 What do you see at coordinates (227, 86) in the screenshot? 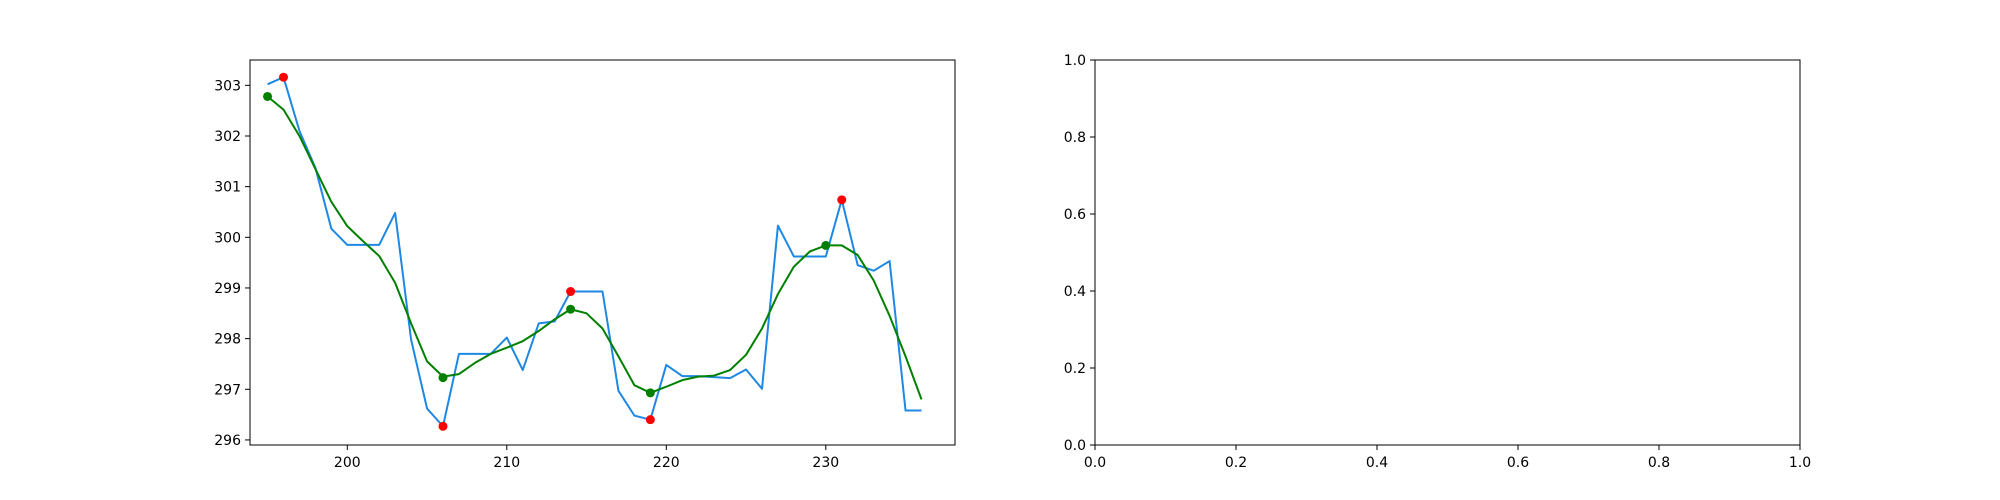
I see `chart-left-y-tick-label: 303` at bounding box center [227, 86].